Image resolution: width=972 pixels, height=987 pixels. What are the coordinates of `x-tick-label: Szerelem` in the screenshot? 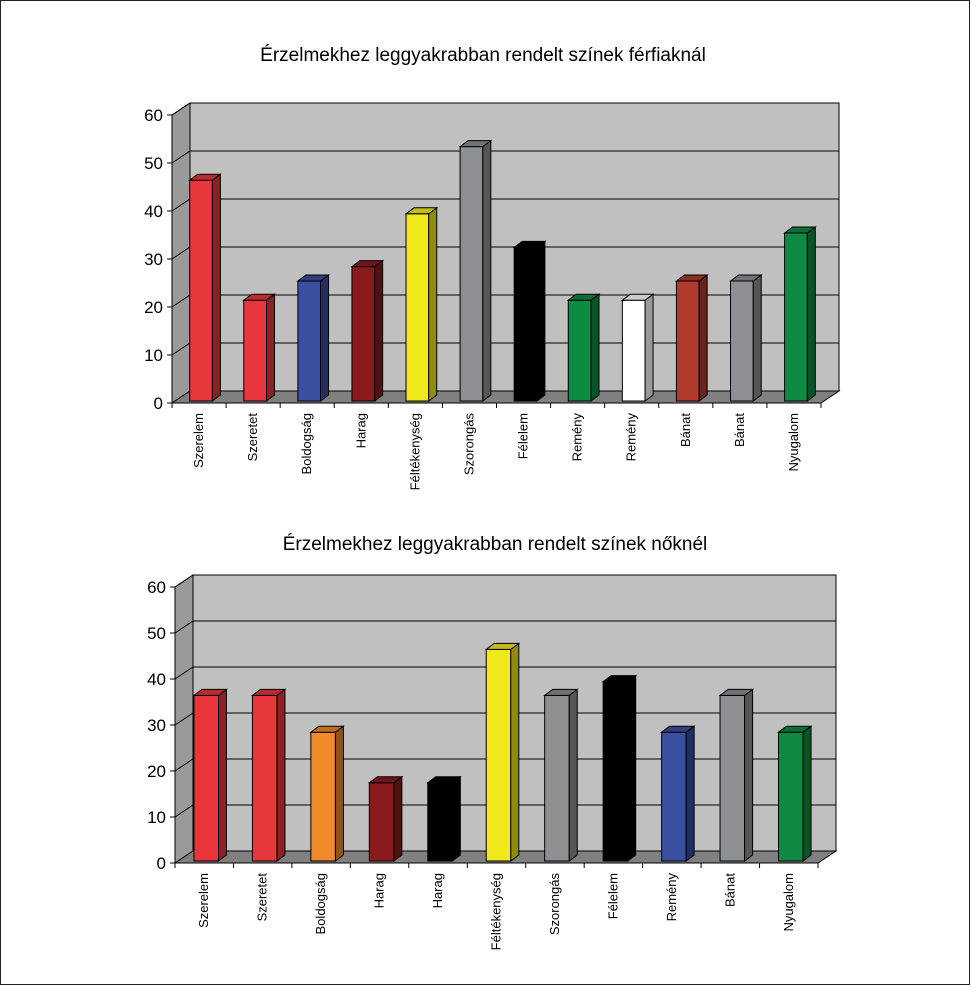 It's located at (198, 440).